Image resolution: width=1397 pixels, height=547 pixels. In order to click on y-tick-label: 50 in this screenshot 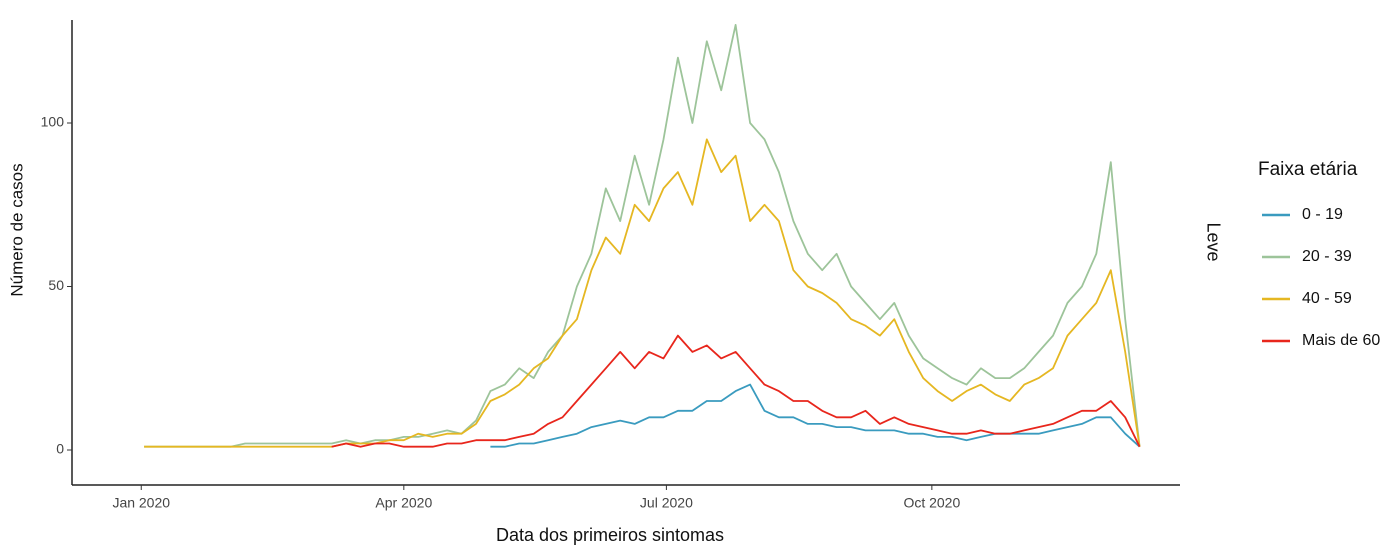, I will do `click(56, 285)`.